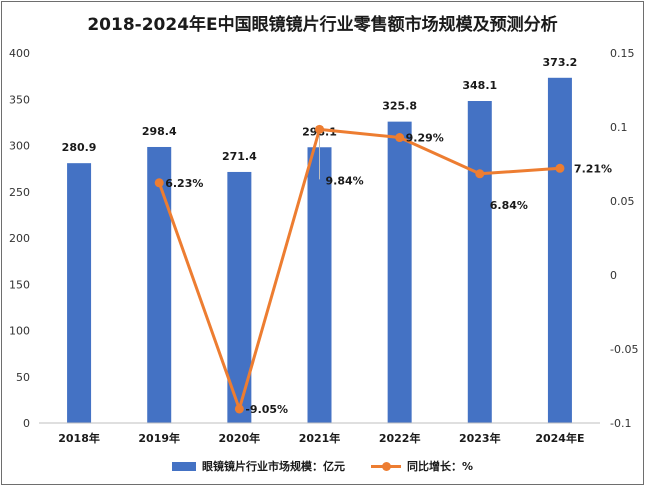  What do you see at coordinates (19, 331) in the screenshot?
I see `y-left-tick-label: 100` at bounding box center [19, 331].